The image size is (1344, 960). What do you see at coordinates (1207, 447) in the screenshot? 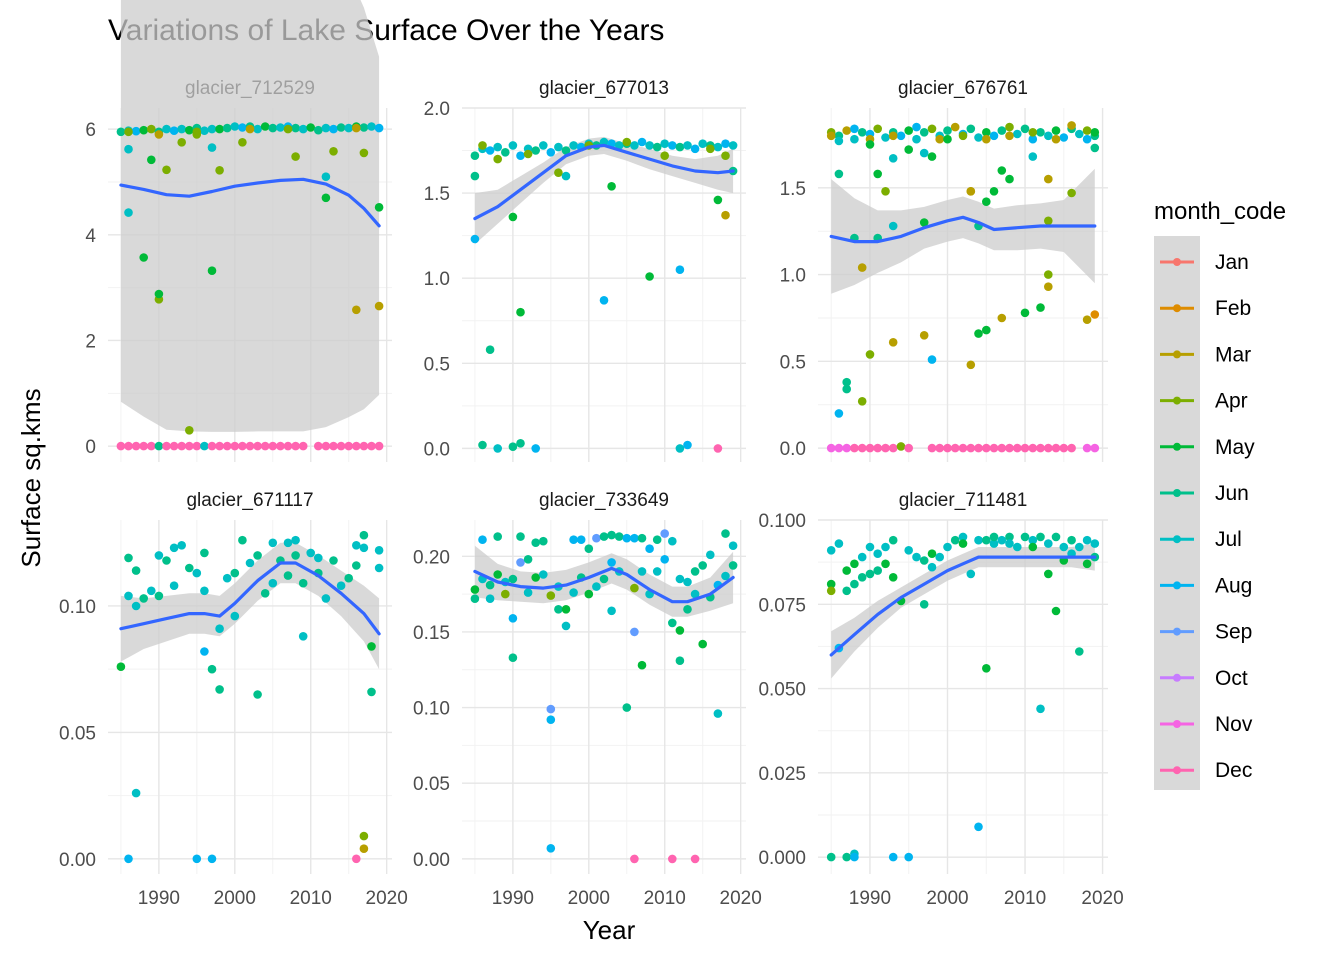
I see `legend-entry: May` at bounding box center [1207, 447].